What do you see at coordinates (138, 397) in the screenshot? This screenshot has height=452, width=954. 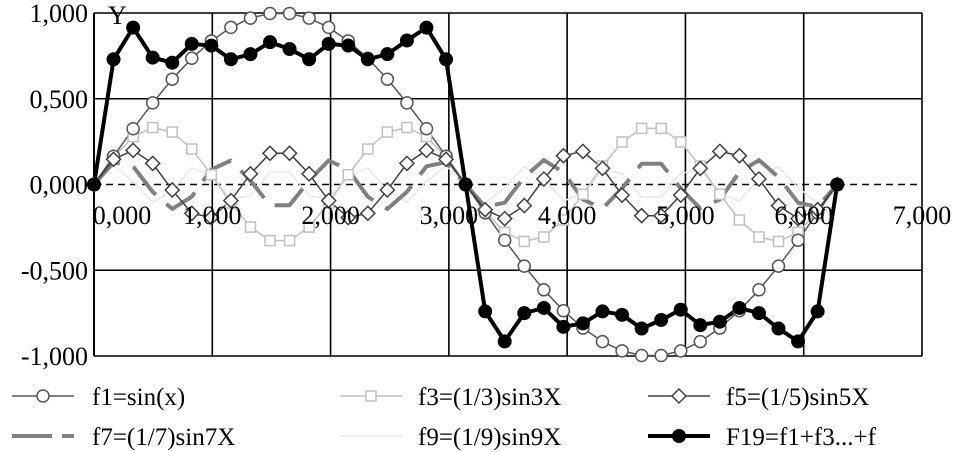 I see `legend-label: f1=sin(x)` at bounding box center [138, 397].